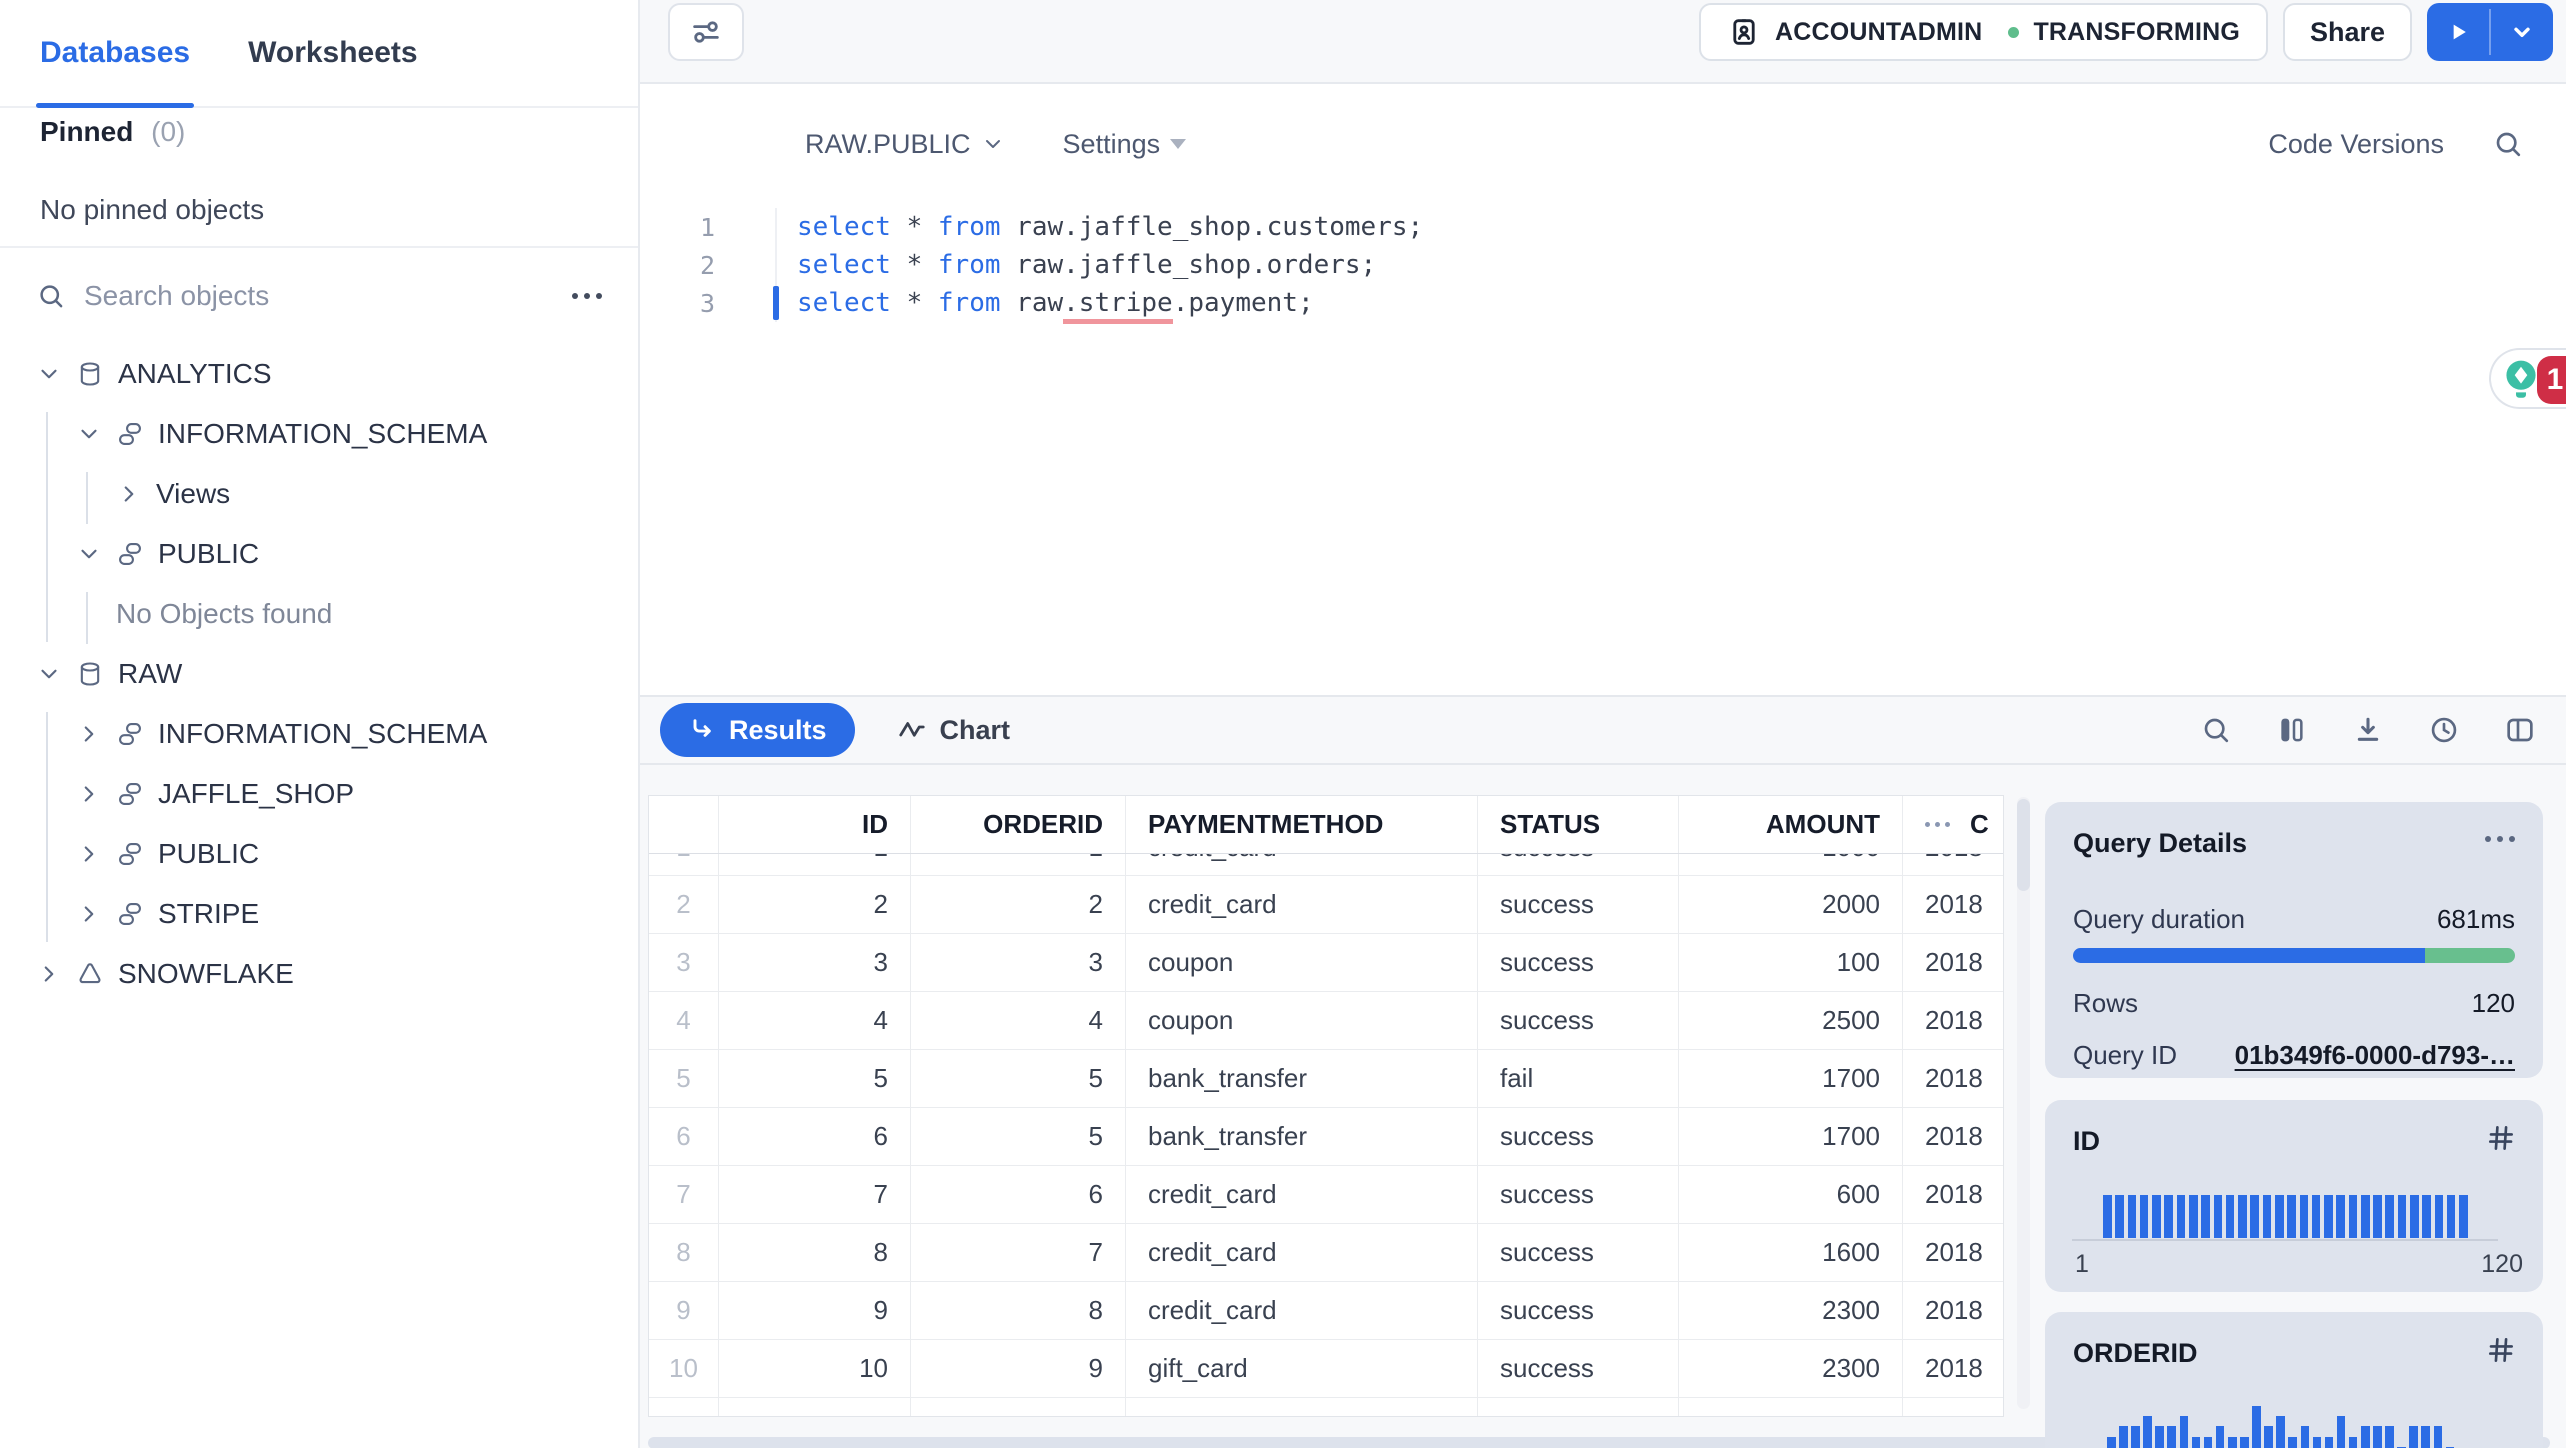 The height and width of the screenshot is (1448, 2566). What do you see at coordinates (1125, 144) in the screenshot?
I see `settings-dropdown: Settings` at bounding box center [1125, 144].